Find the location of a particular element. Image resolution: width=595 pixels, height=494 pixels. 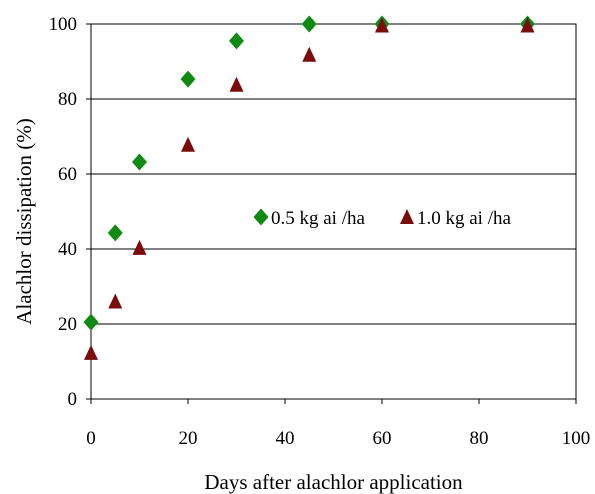

x-axis: 0 20 40 60 80 100 is located at coordinates (338, 424).